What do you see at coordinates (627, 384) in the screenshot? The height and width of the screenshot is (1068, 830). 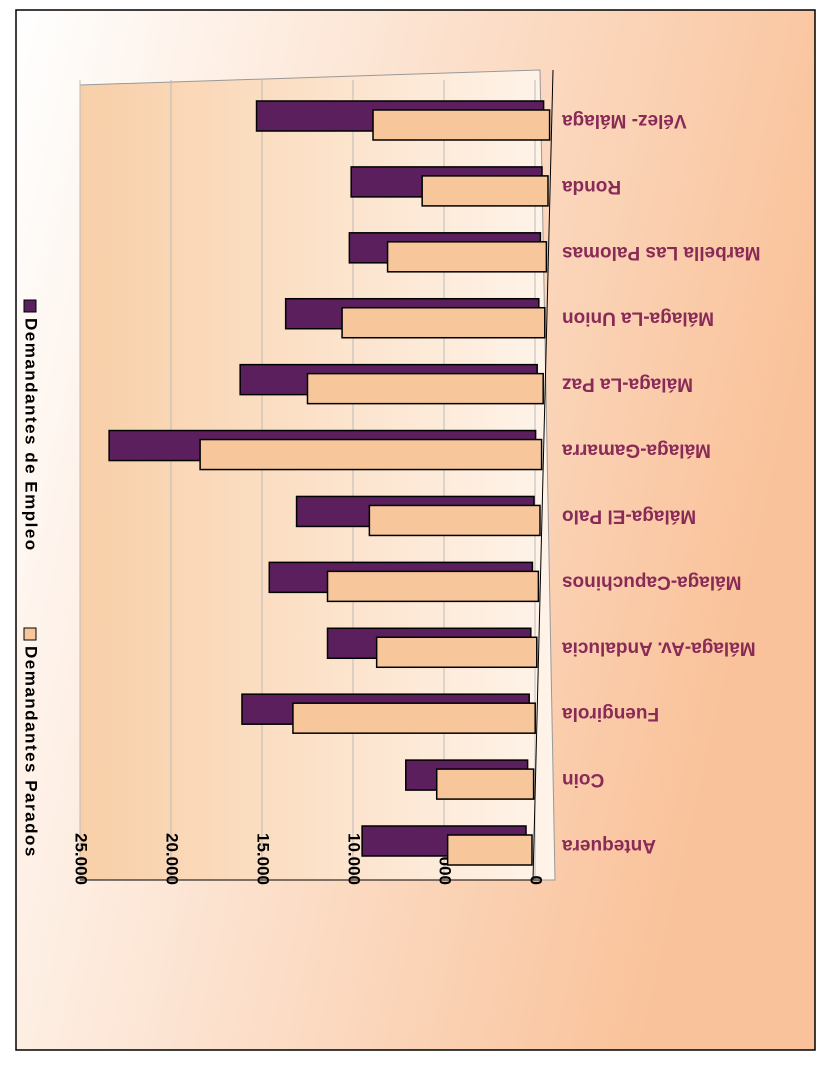 I see `x-tick-label: Málaga-La Paz` at bounding box center [627, 384].